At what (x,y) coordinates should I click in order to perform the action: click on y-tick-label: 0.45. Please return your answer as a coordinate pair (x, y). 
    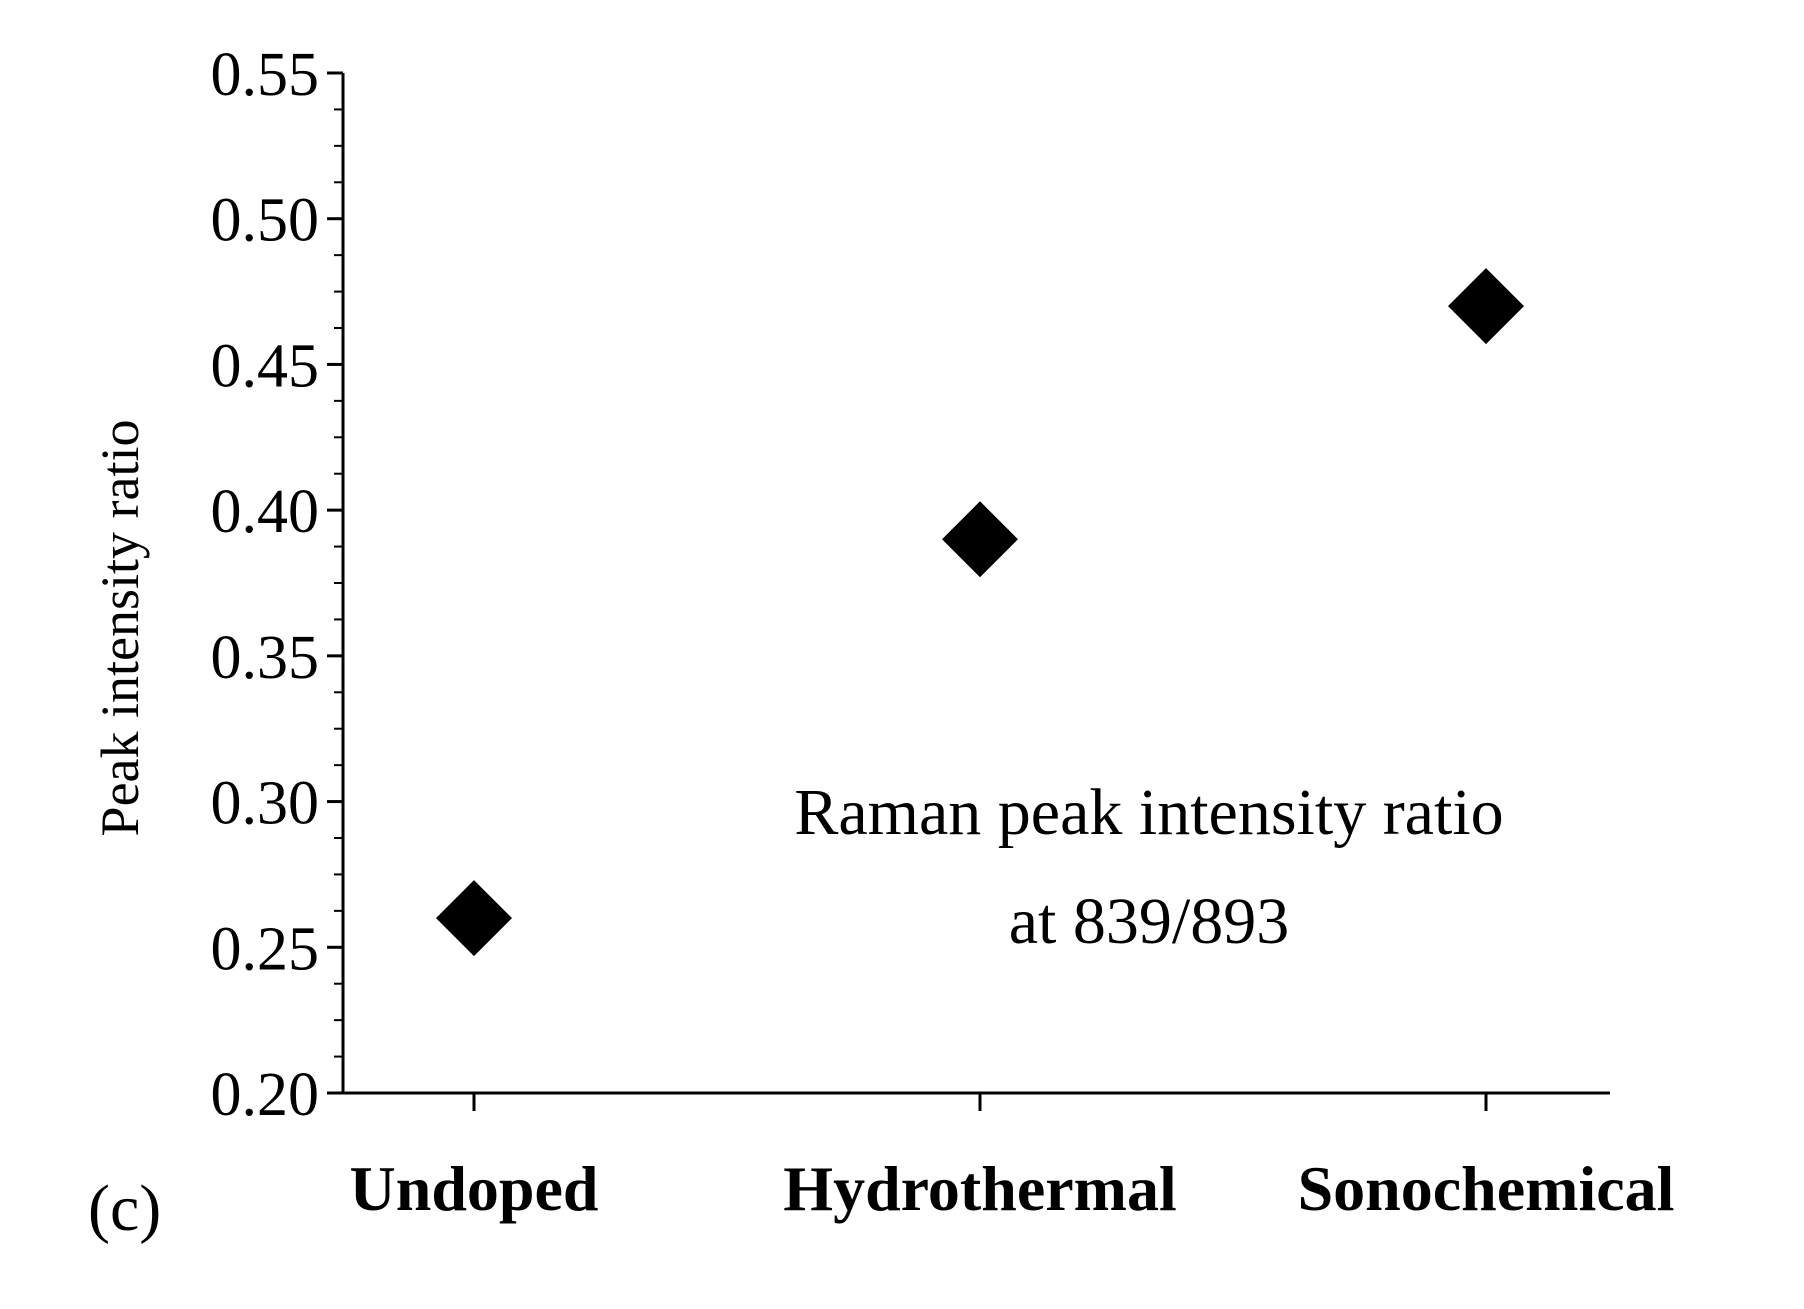
    Looking at the image, I should click on (265, 366).